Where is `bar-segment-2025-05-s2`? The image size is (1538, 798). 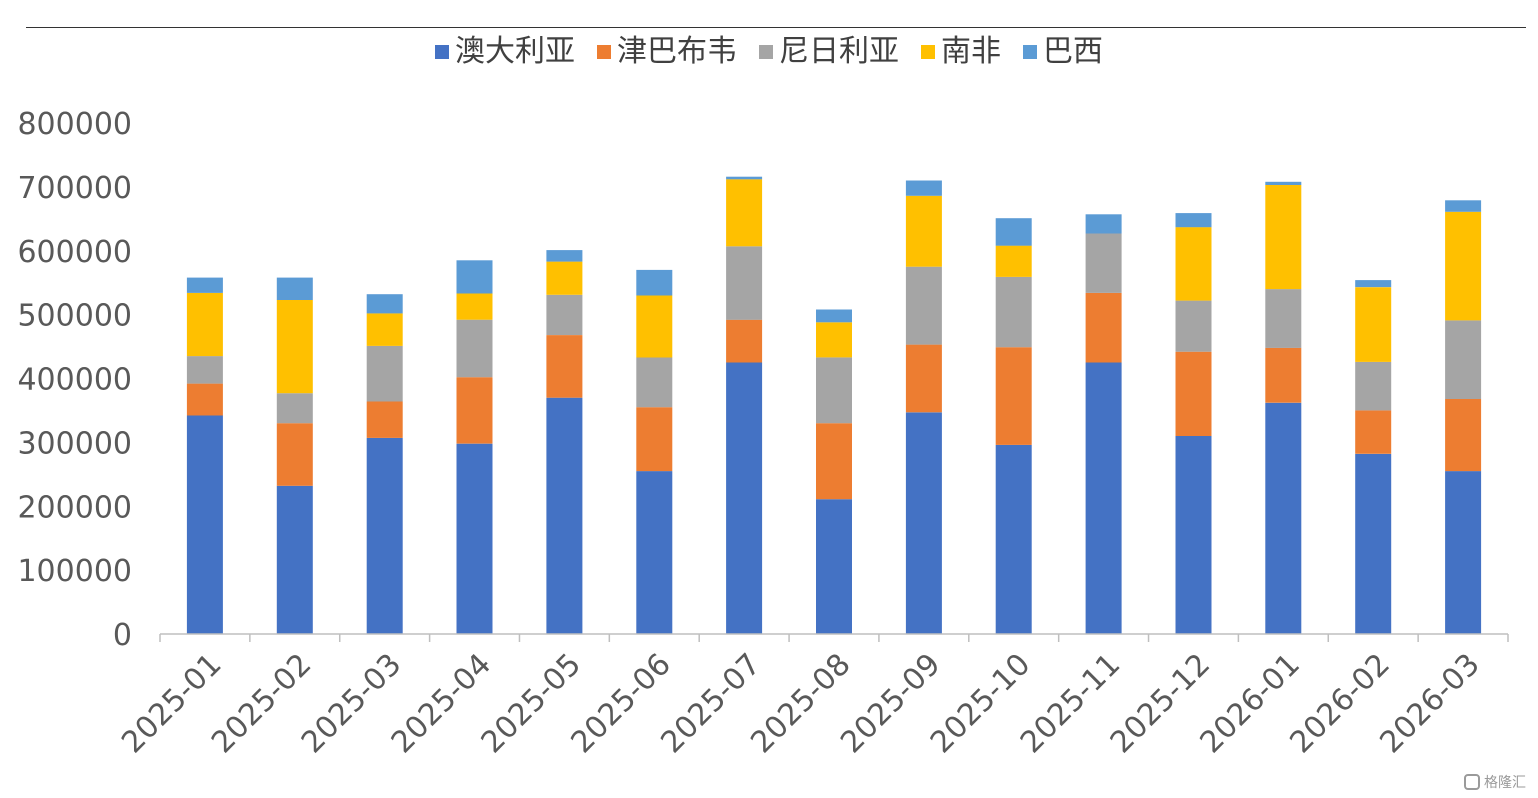
bar-segment-2025-05-s2 is located at coordinates (564, 314).